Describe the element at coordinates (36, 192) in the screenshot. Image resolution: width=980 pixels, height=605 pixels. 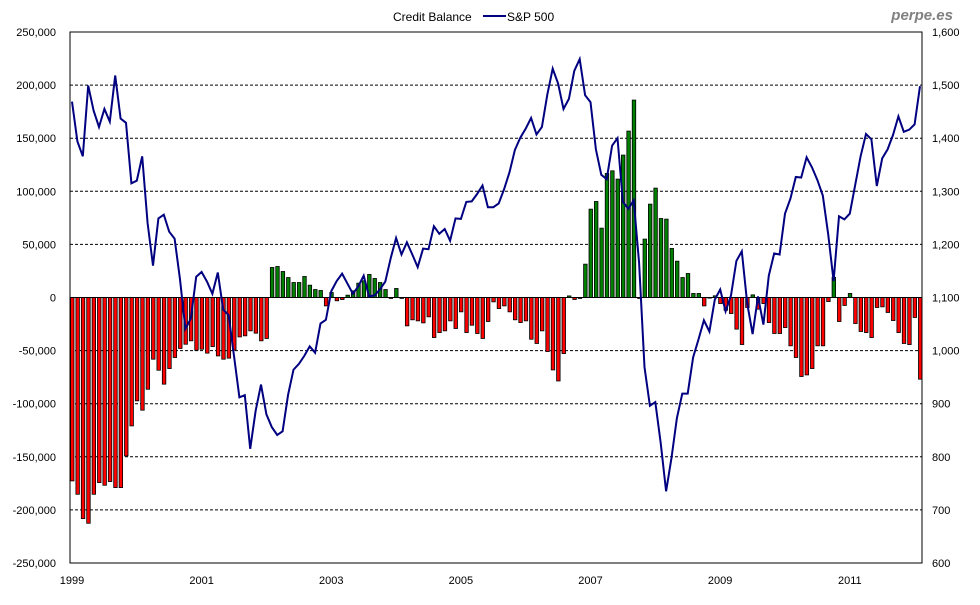
I see `left-tick-label: 100,000` at that location.